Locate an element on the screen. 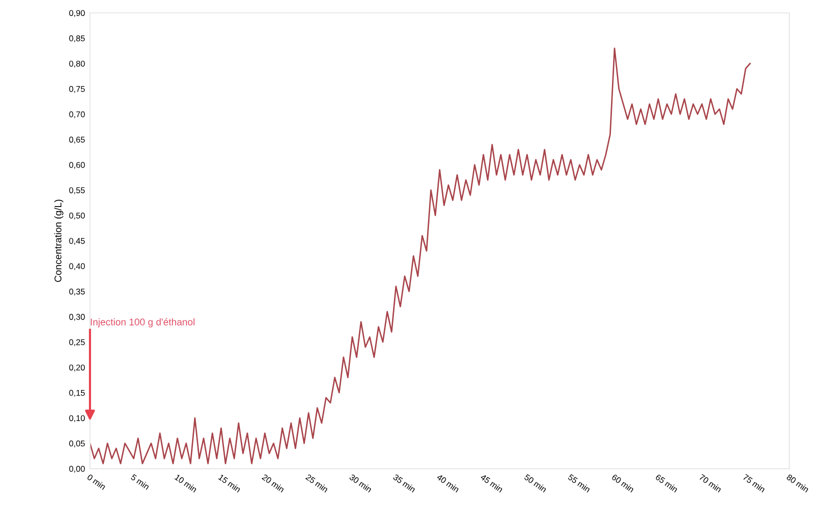  x-tick-label: 60 min is located at coordinates (623, 483).